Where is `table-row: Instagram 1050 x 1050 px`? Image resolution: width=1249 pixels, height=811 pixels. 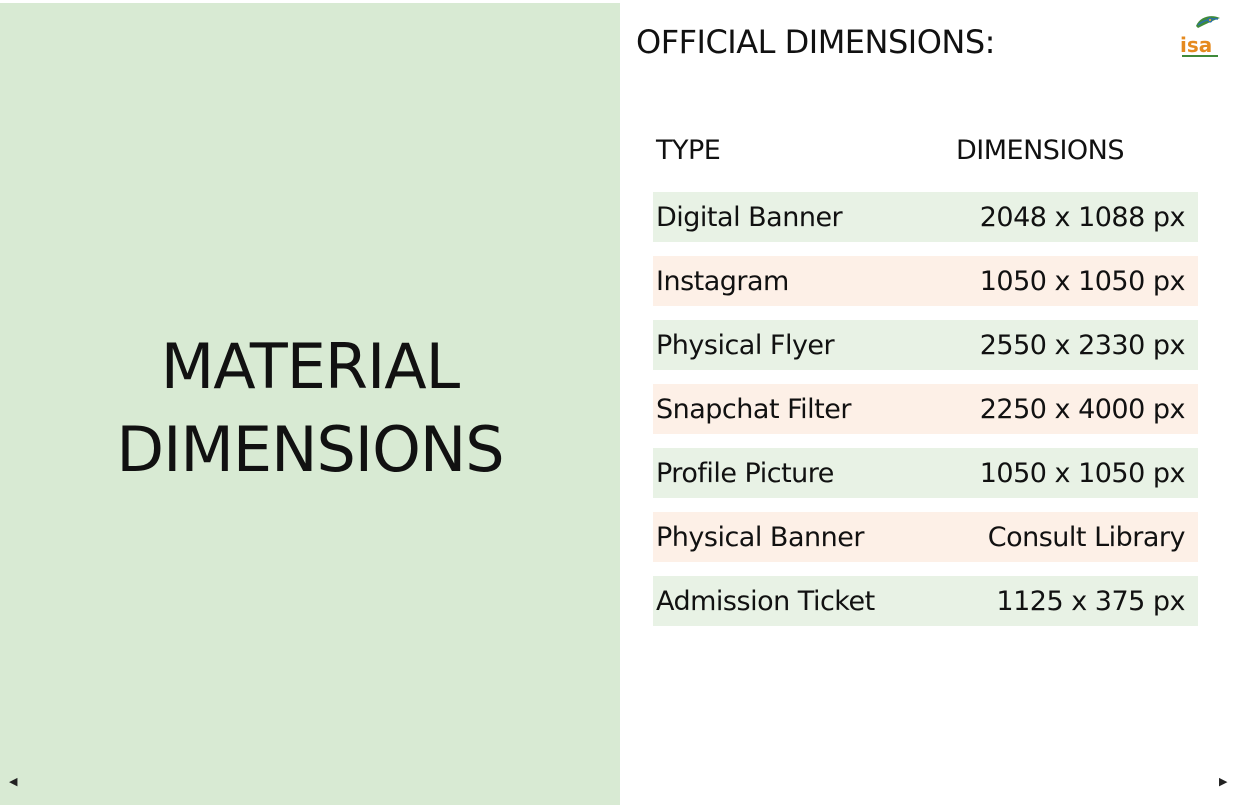 table-row: Instagram 1050 x 1050 px is located at coordinates (925, 281).